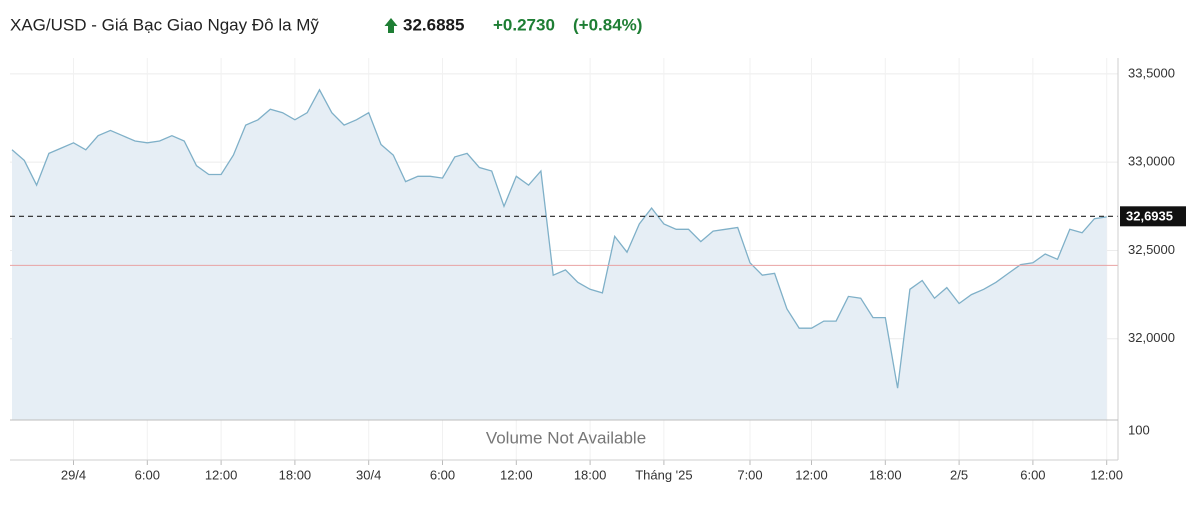 The image size is (1200, 525). What do you see at coordinates (1149, 216) in the screenshot?
I see `last-price-label: 32,6935` at bounding box center [1149, 216].